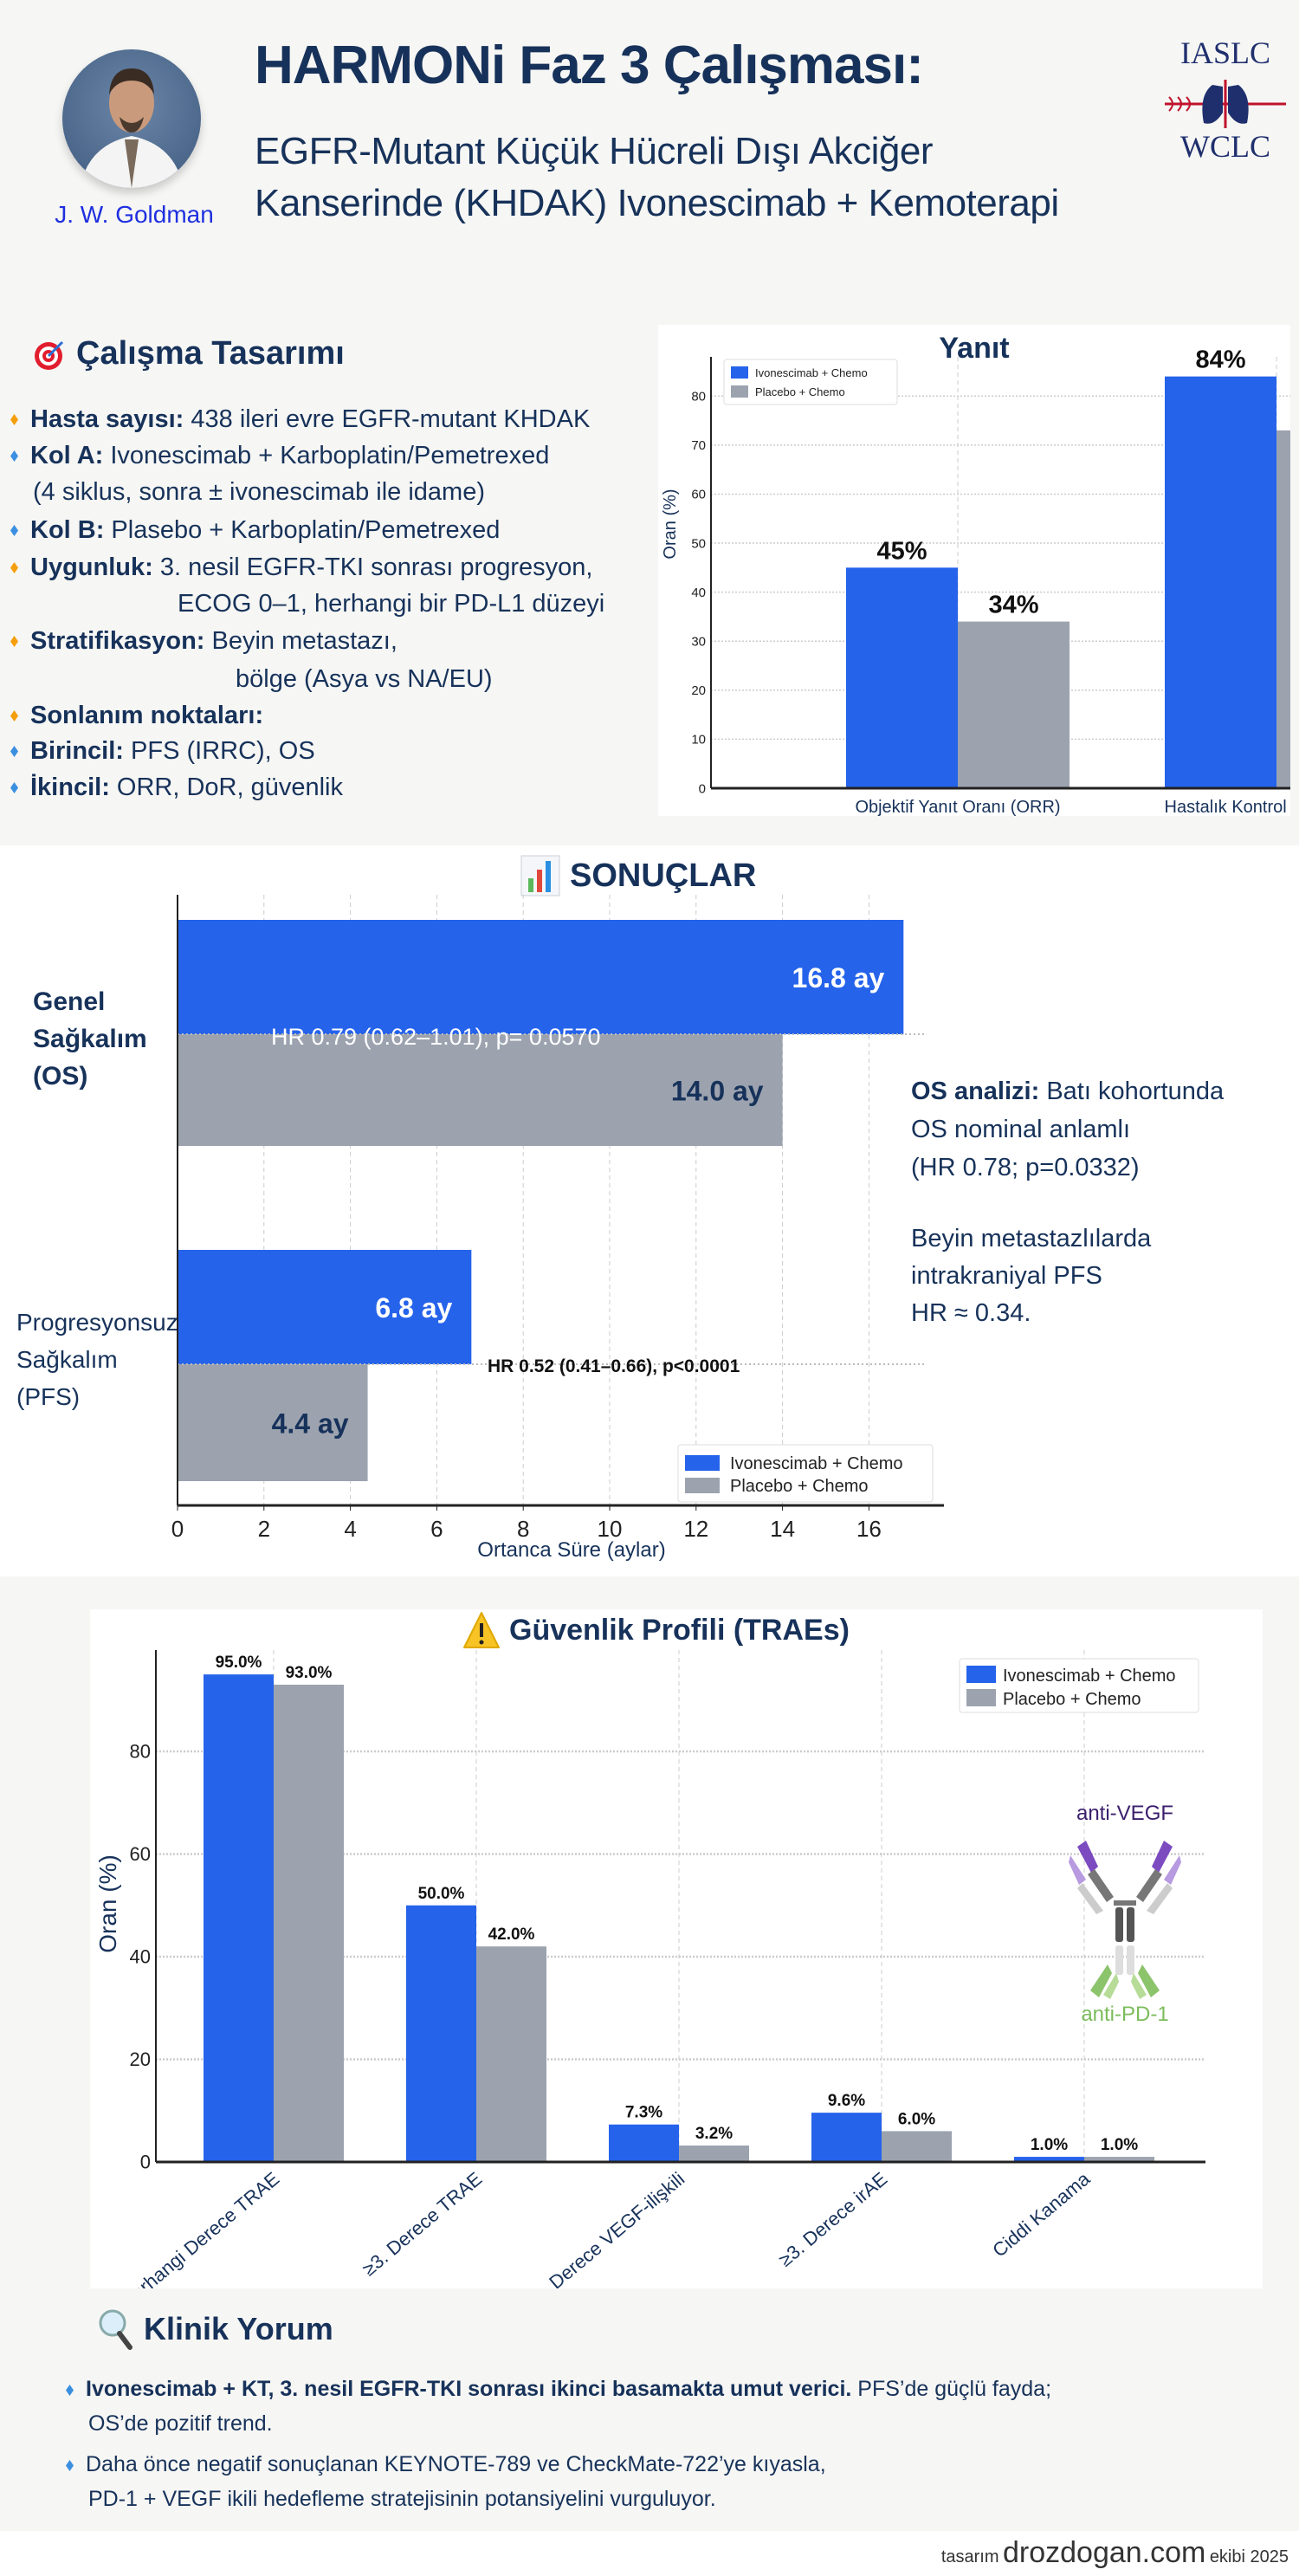 Image resolution: width=1299 pixels, height=2576 pixels. What do you see at coordinates (649, 2553) in the screenshot?
I see `footer: tasarım drozdogan.com ekibi 2025` at bounding box center [649, 2553].